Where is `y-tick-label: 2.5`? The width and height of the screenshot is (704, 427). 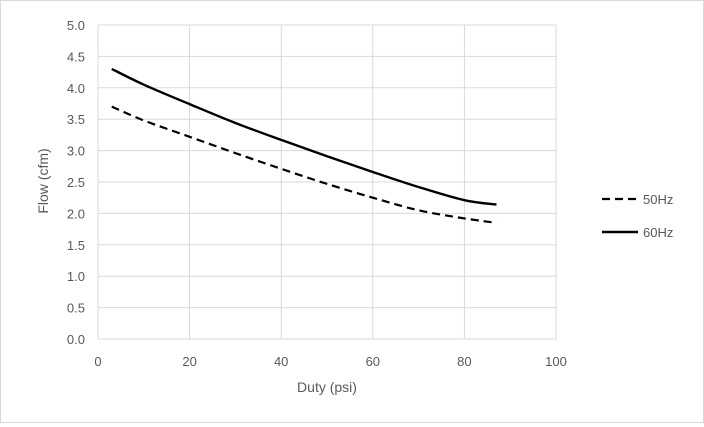 y-tick-label: 2.5 is located at coordinates (76, 182).